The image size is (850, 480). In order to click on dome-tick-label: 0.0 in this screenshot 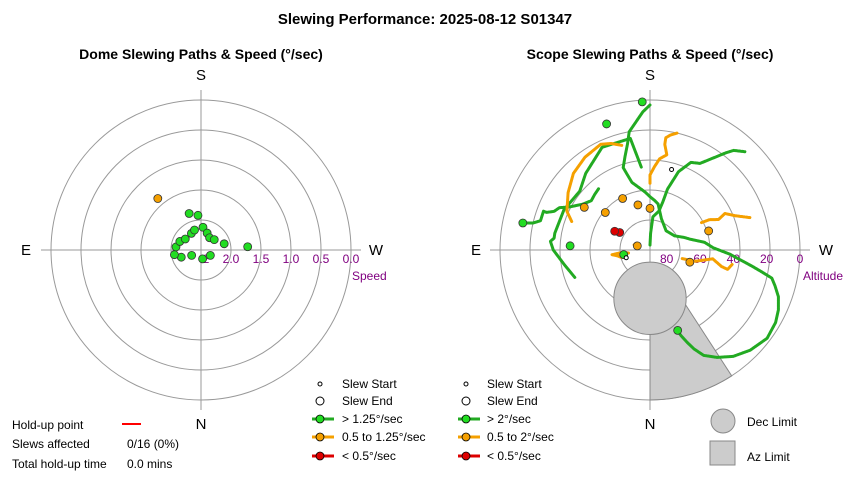, I will do `click(351, 259)`.